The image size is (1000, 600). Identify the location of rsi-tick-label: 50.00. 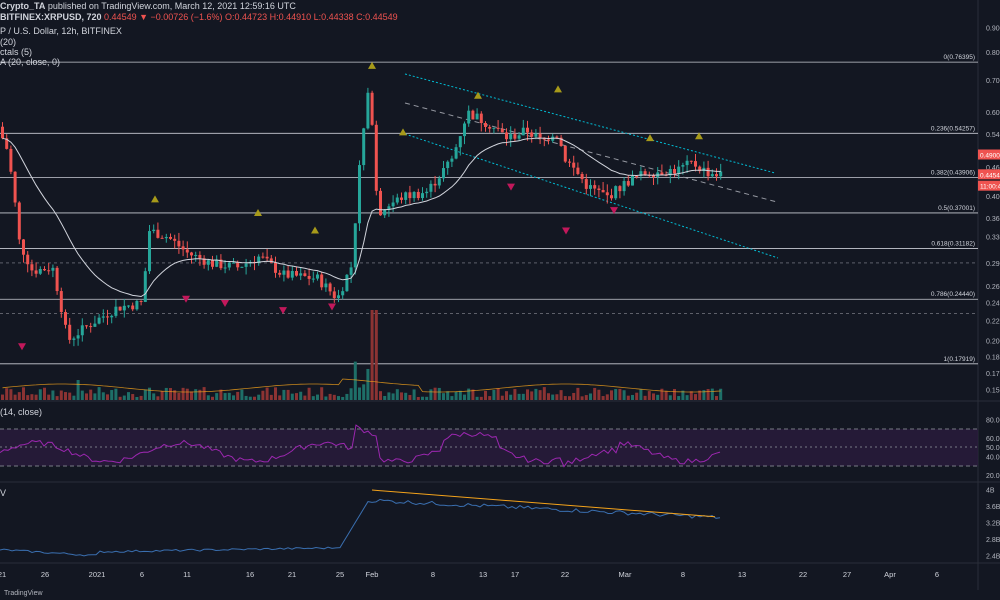
(993, 448).